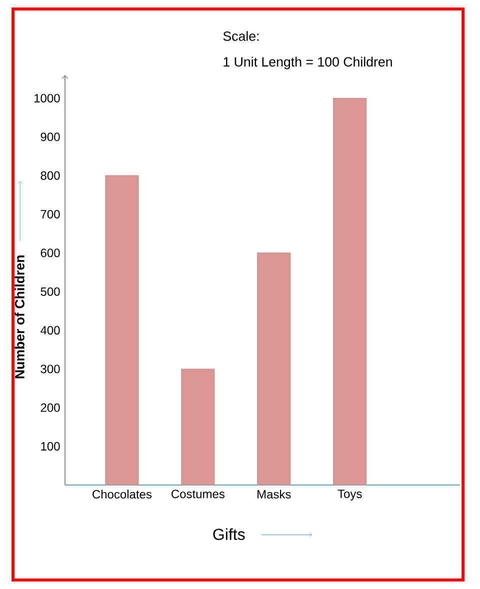 The height and width of the screenshot is (589, 480). Describe the element at coordinates (50, 137) in the screenshot. I see `y-tick-label: 900` at that location.